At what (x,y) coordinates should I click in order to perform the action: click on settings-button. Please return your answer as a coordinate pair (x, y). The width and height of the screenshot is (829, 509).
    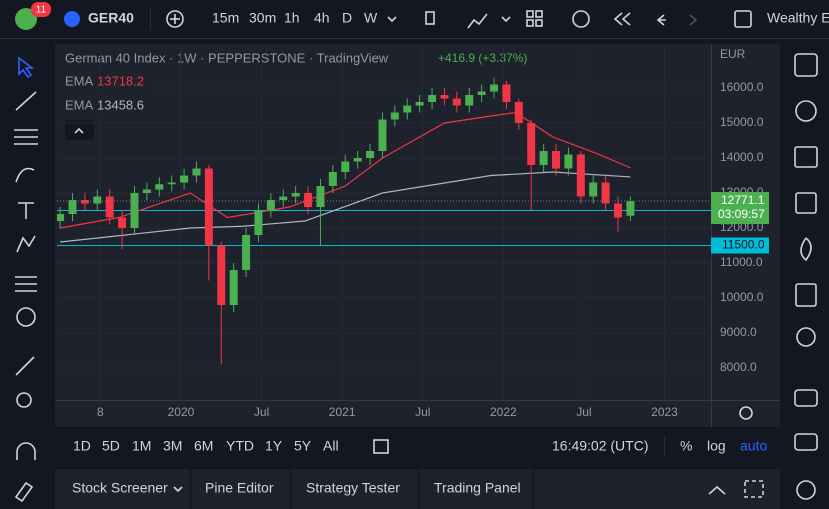
    Looking at the image, I should click on (746, 413).